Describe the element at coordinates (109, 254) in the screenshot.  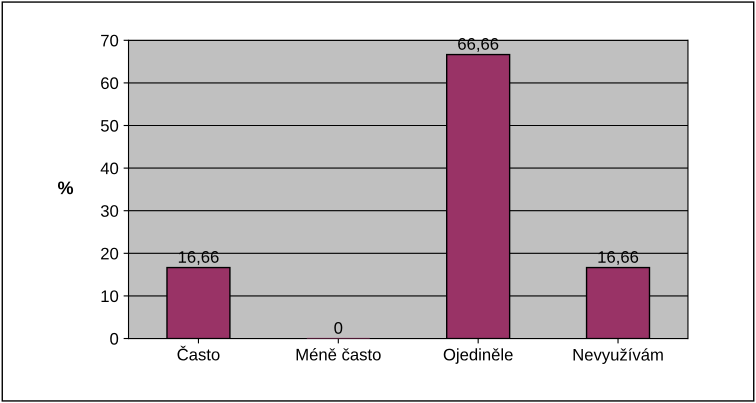
I see `y-tick-label: 20` at that location.